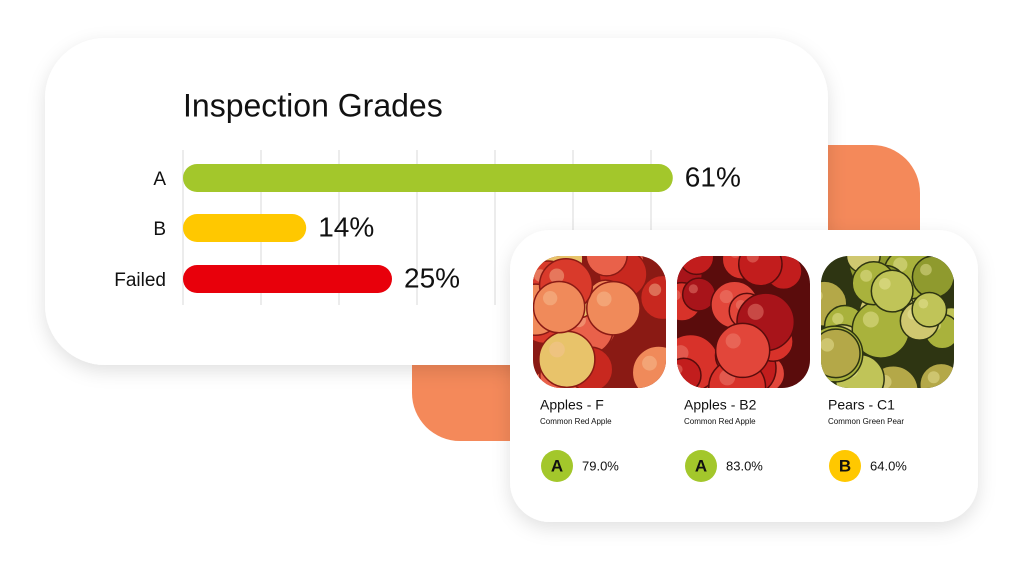 The image size is (1024, 574). I want to click on product-title: Pears - C1, so click(861, 405).